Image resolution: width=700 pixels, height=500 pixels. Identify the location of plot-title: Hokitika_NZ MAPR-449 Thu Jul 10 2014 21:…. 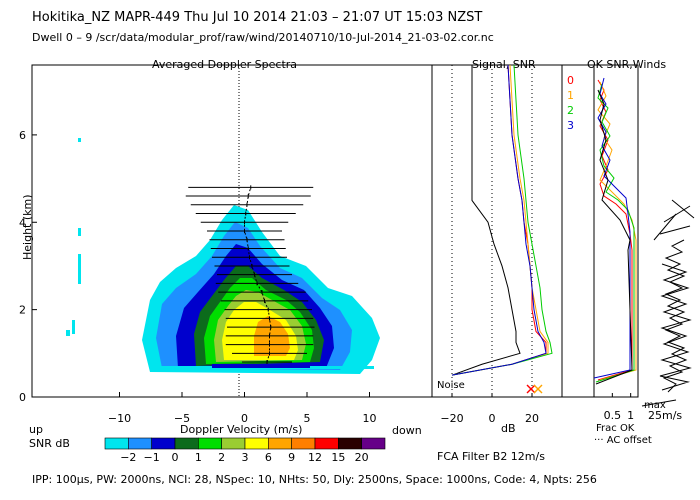
(257, 17).